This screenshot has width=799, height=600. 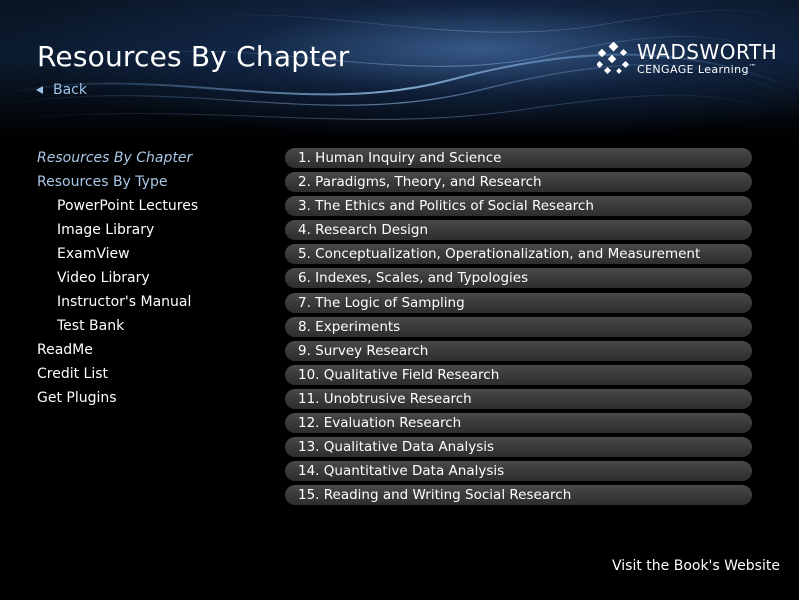 I want to click on logo-brand-text: WADSWORTH, so click(x=707, y=52).